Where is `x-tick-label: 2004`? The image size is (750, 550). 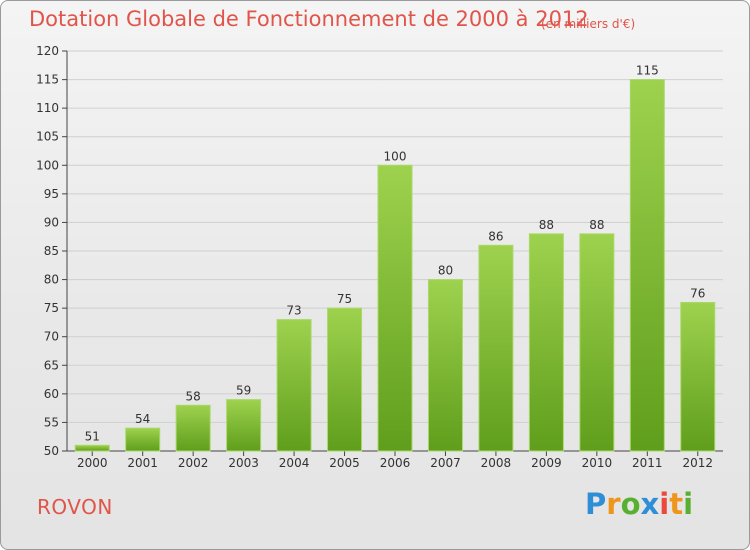 x-tick-label: 2004 is located at coordinates (294, 463).